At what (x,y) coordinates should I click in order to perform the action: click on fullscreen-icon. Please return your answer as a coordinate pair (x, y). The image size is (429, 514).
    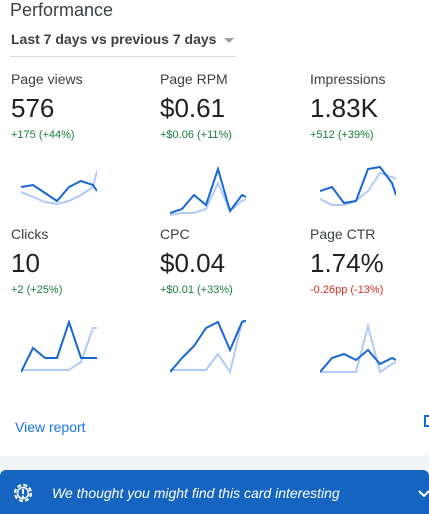
    Looking at the image, I should click on (426, 421).